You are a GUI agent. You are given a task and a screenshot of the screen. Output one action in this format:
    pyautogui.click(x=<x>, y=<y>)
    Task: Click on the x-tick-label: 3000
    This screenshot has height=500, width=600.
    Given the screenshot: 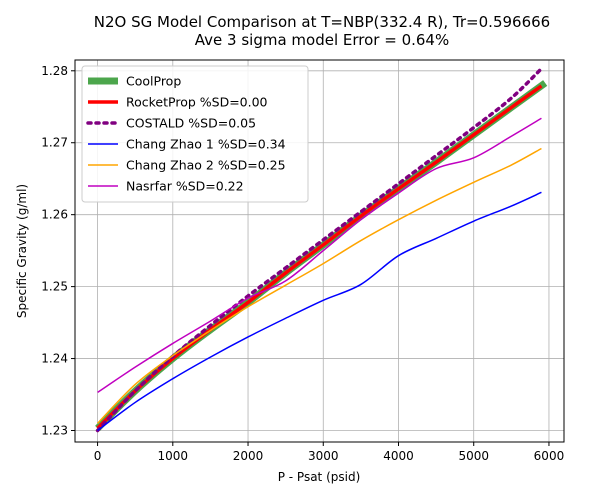 What is the action you would take?
    pyautogui.click(x=323, y=456)
    